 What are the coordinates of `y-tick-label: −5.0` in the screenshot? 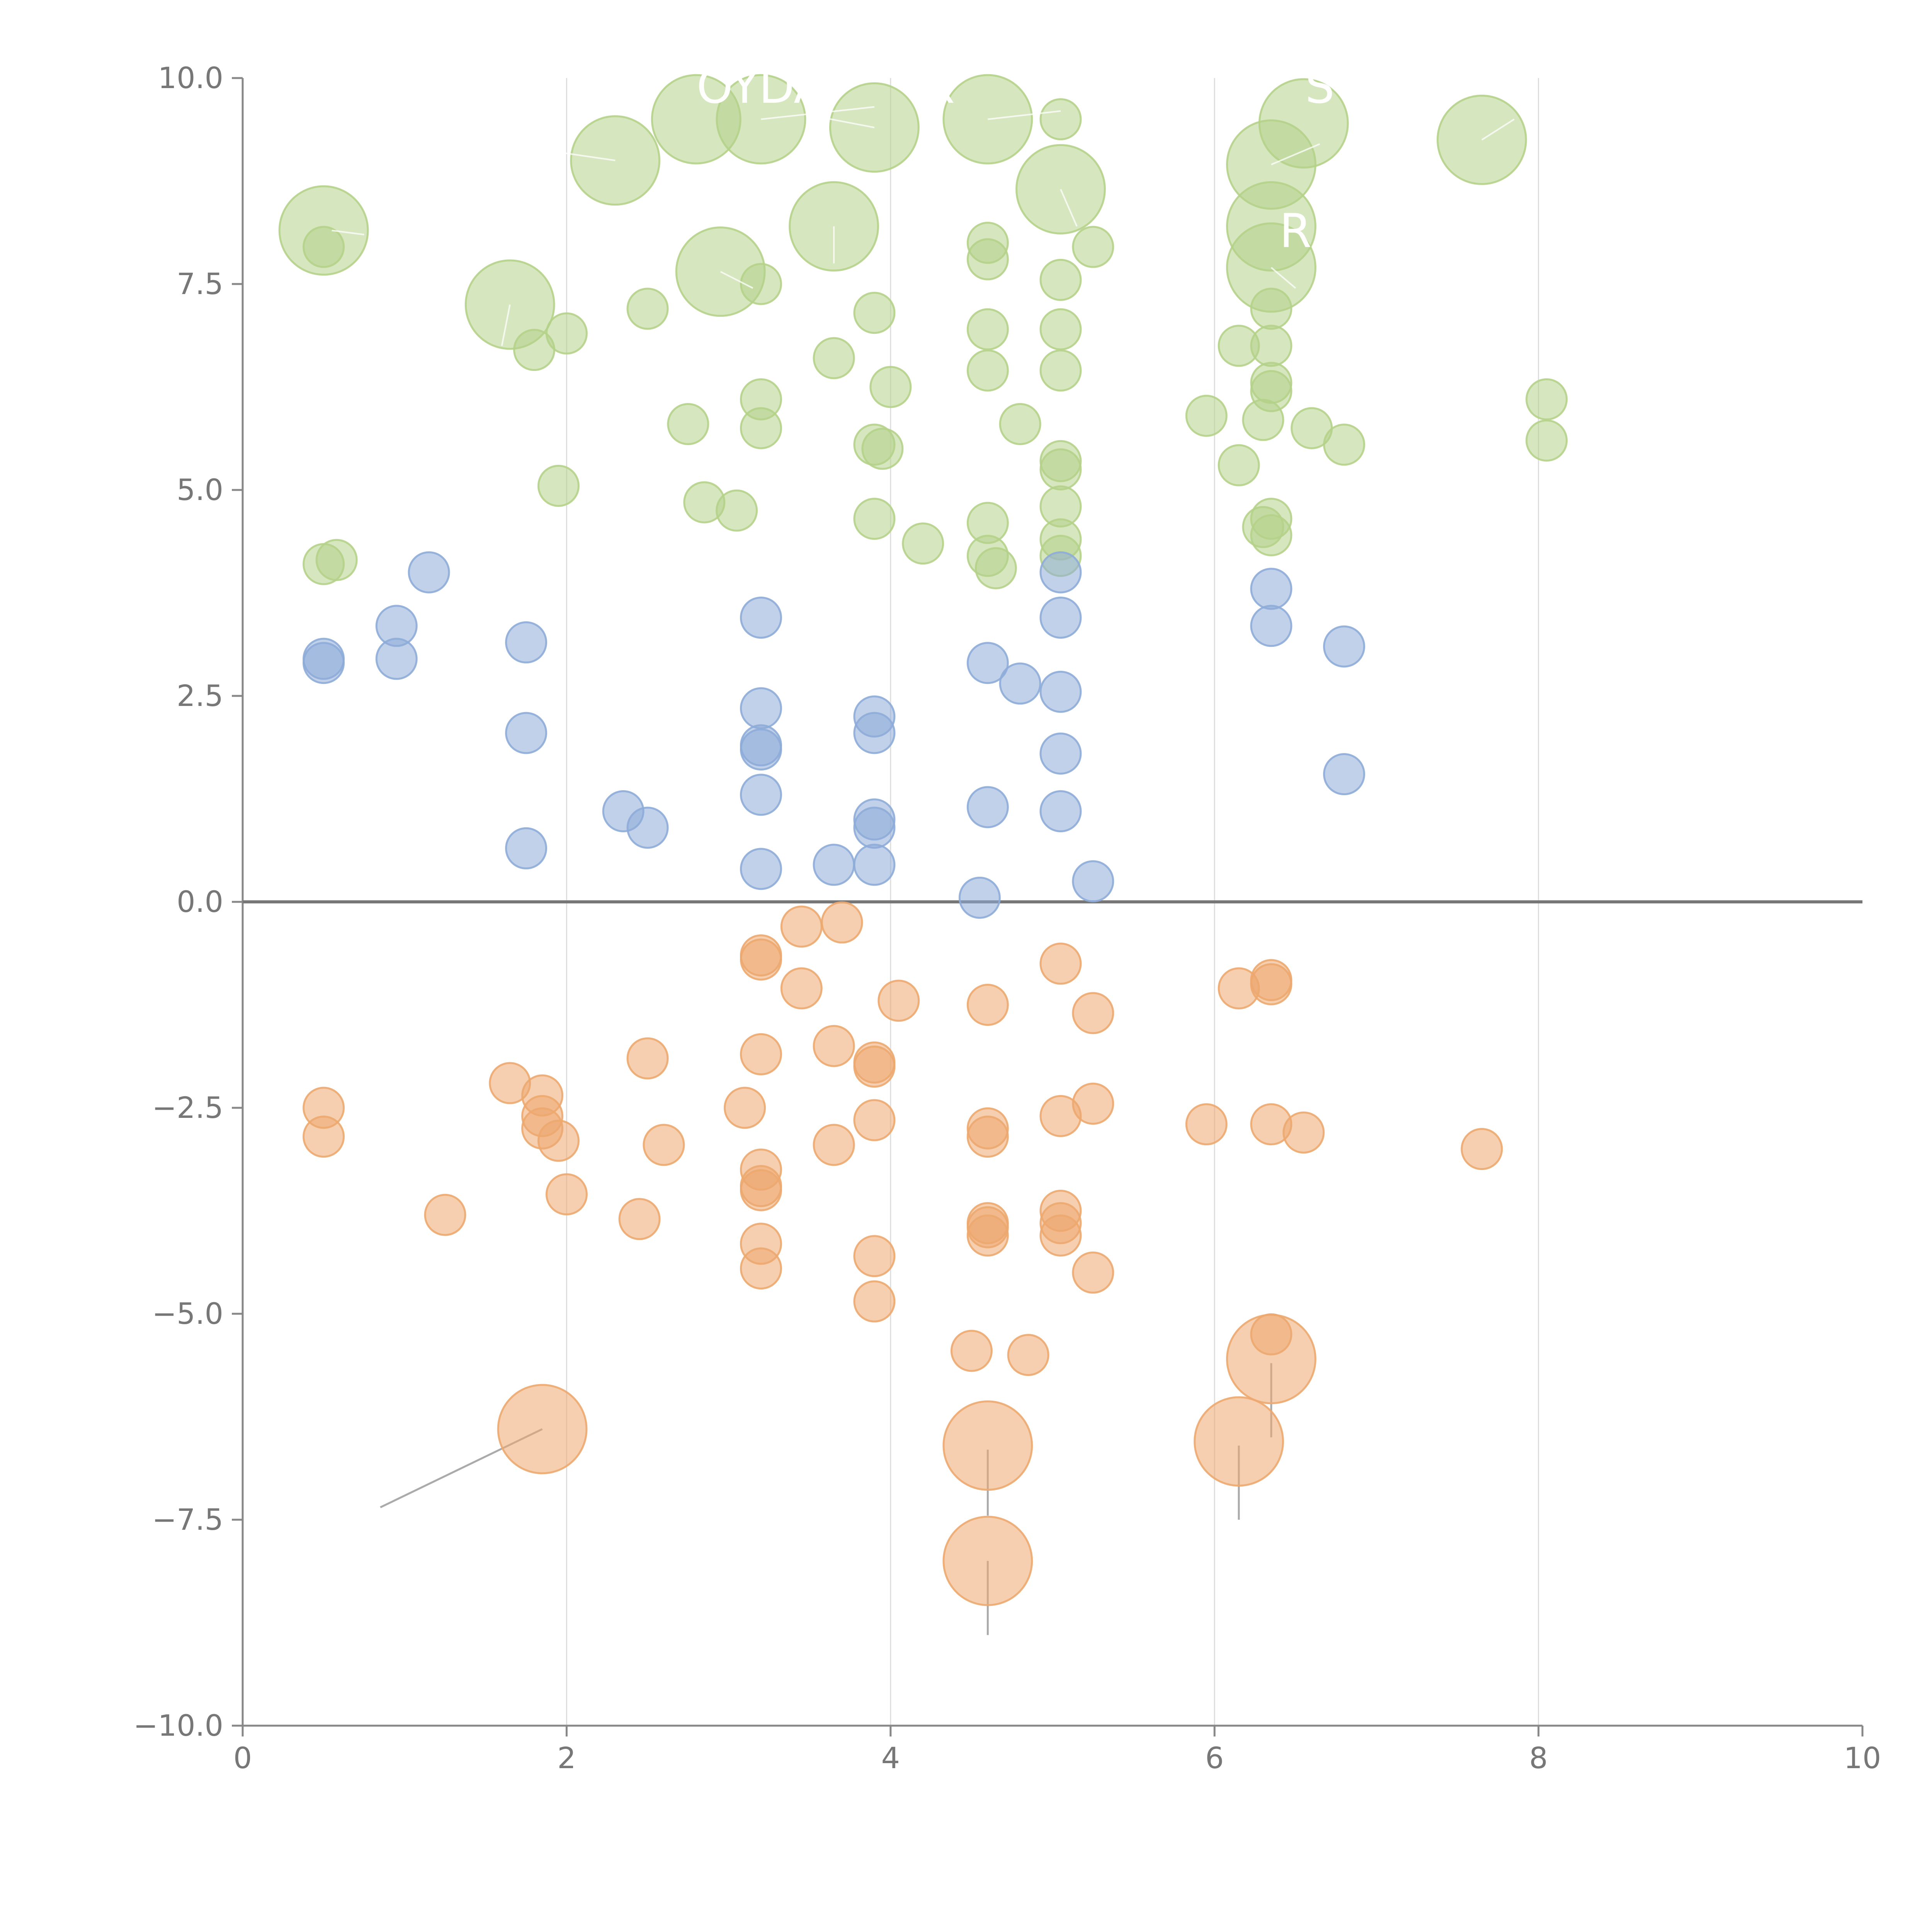 It's located at (188, 1313).